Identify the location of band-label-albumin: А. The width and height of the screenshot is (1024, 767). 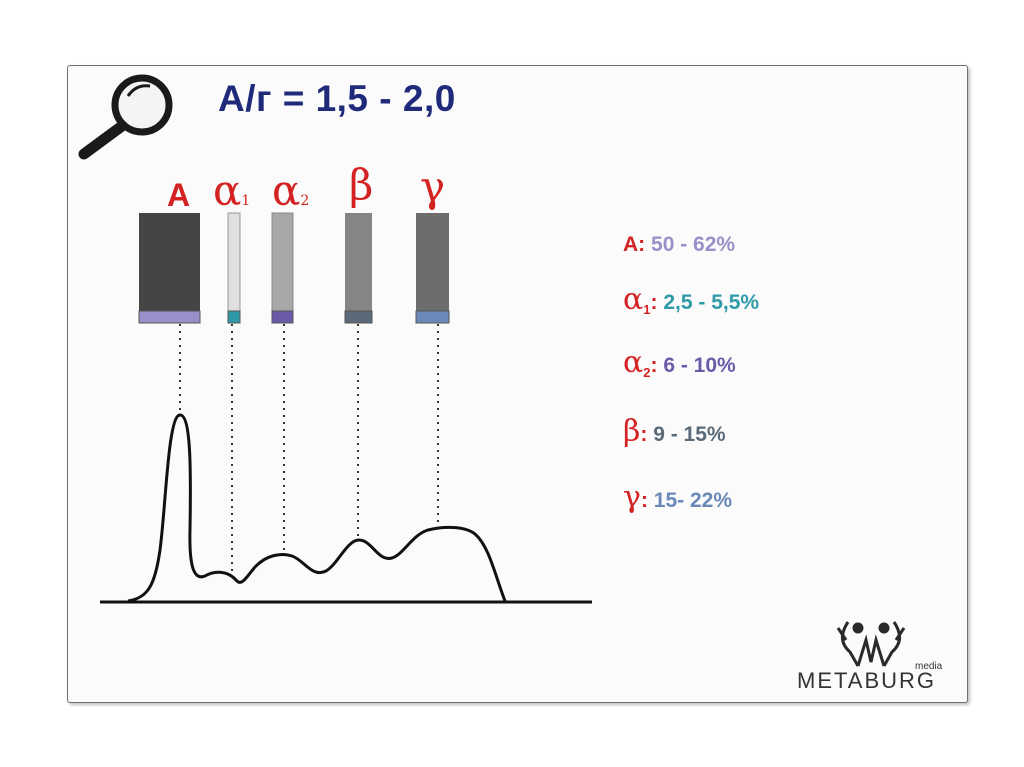
(179, 195).